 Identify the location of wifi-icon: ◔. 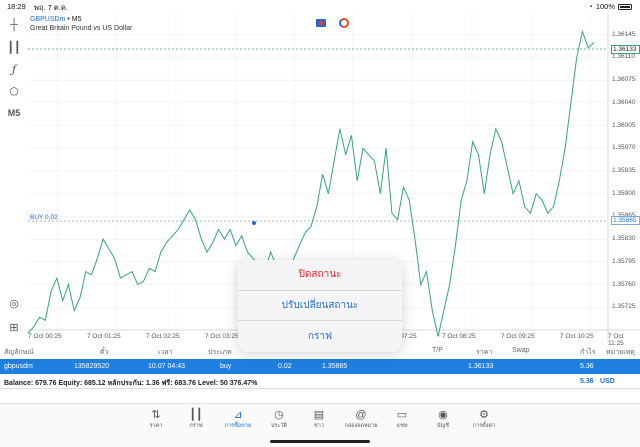
(590, 6).